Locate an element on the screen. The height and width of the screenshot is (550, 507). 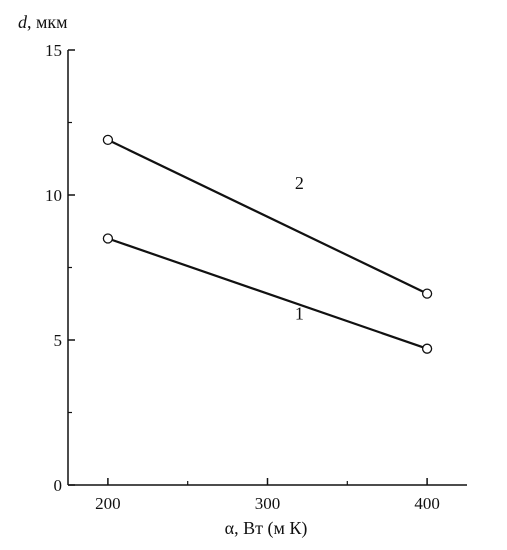
y-tick-label: 15 is located at coordinates (53, 50).